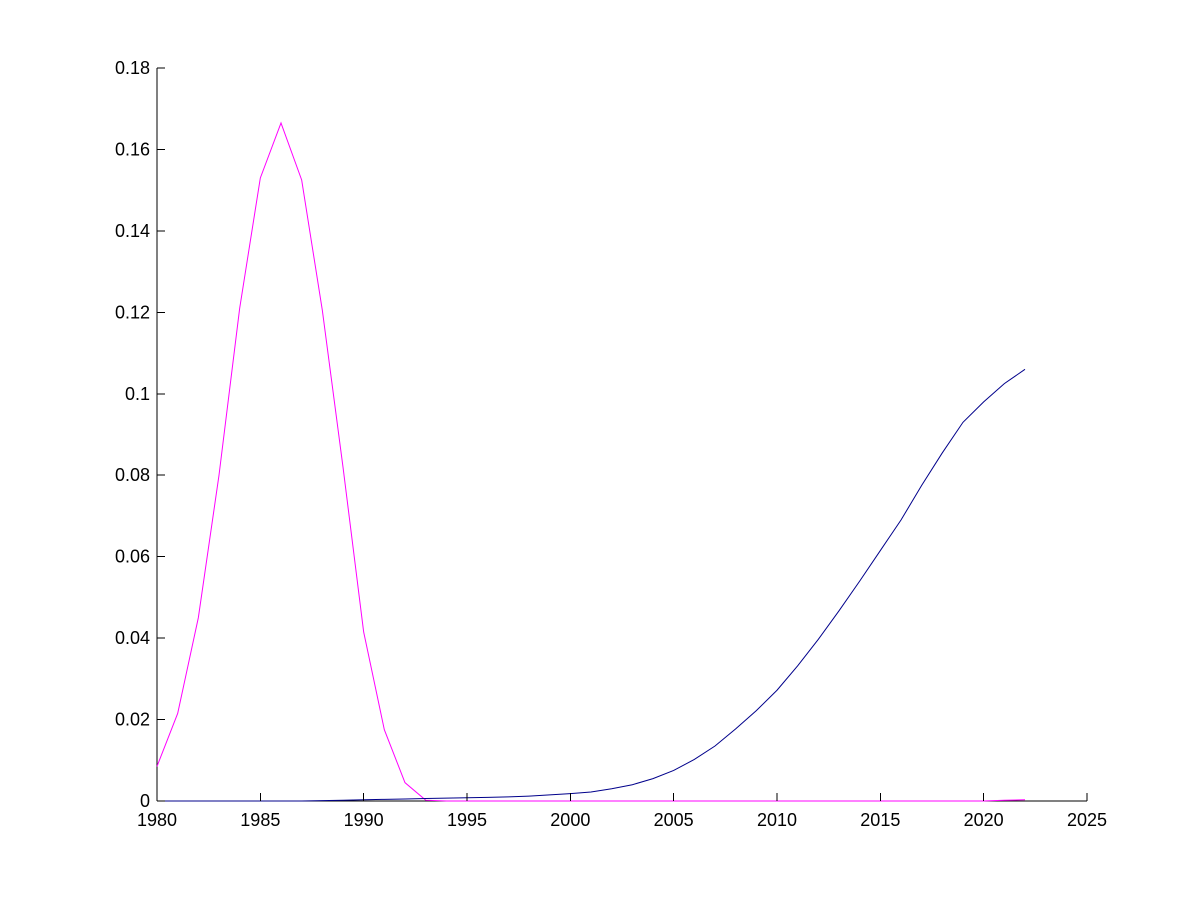 The width and height of the screenshot is (1200, 900). Describe the element at coordinates (260, 820) in the screenshot. I see `x-tick-label: 1985` at that location.